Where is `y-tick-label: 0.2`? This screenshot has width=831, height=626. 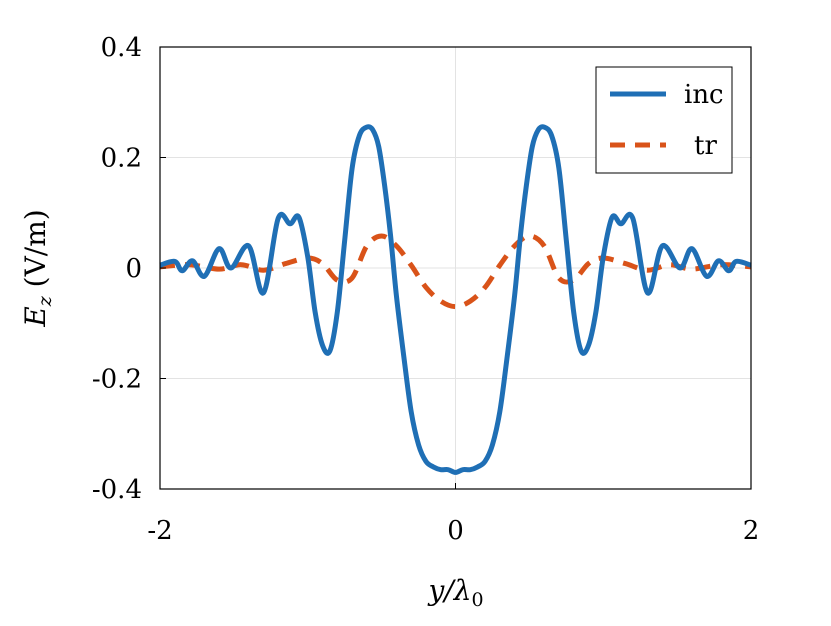
y-tick-label: 0.2 is located at coordinates (121, 159).